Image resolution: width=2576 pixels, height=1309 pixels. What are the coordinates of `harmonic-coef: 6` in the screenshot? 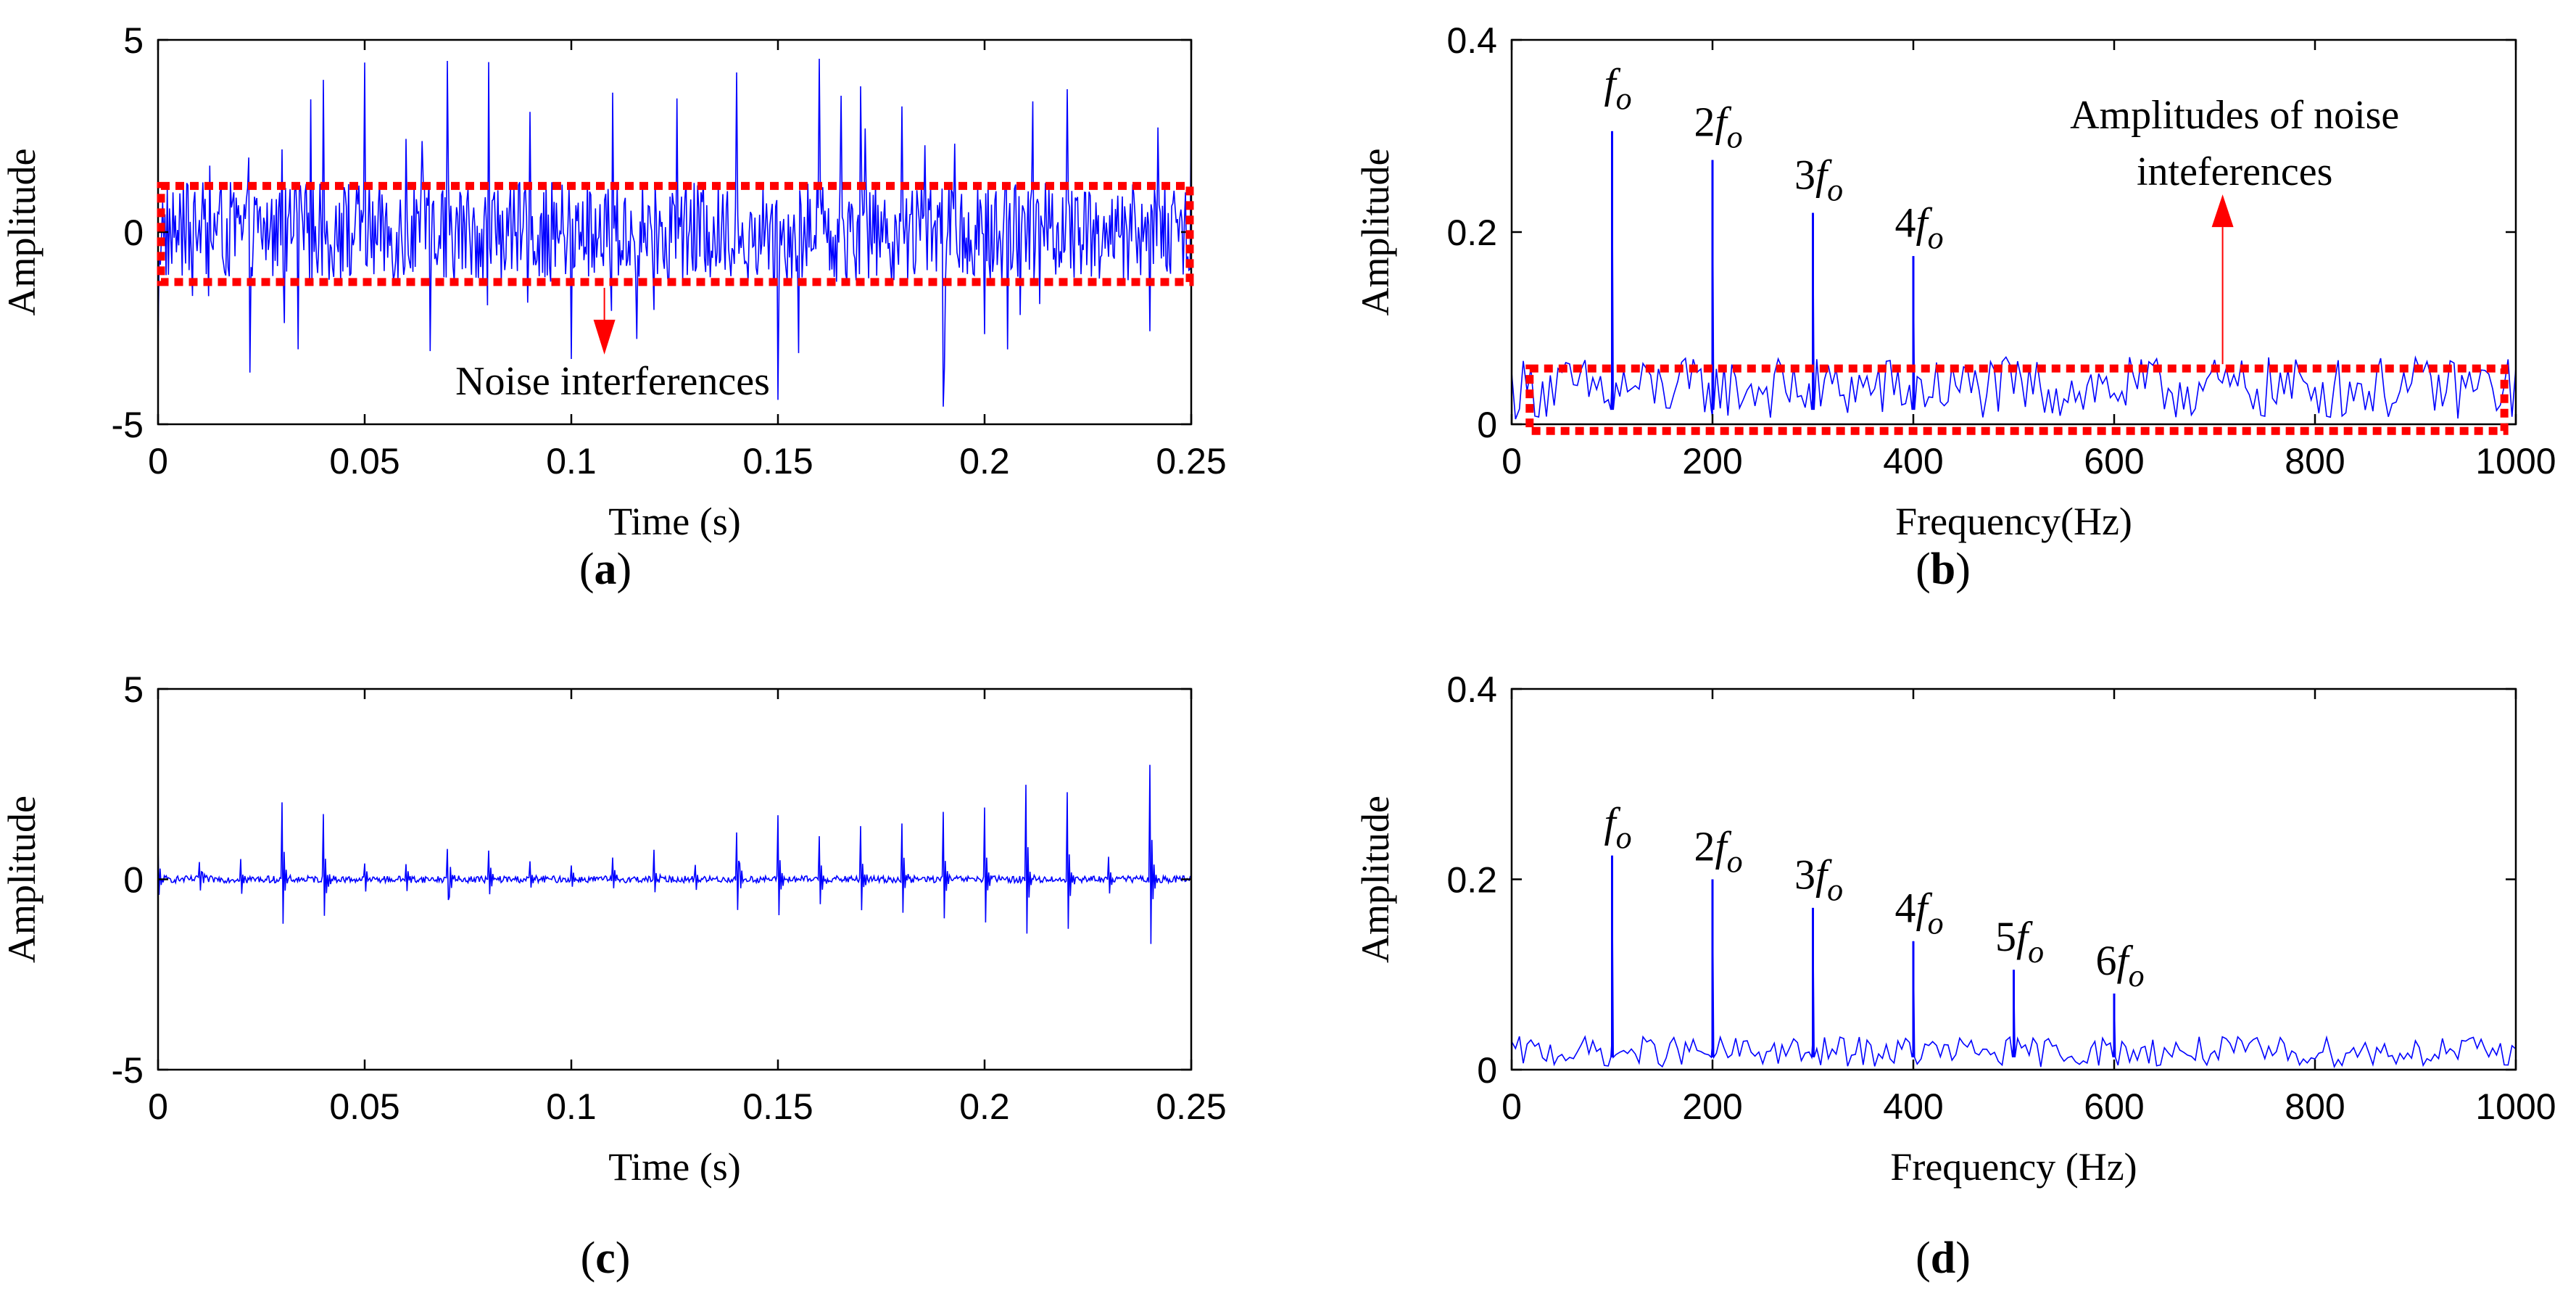 It's located at (2105, 961).